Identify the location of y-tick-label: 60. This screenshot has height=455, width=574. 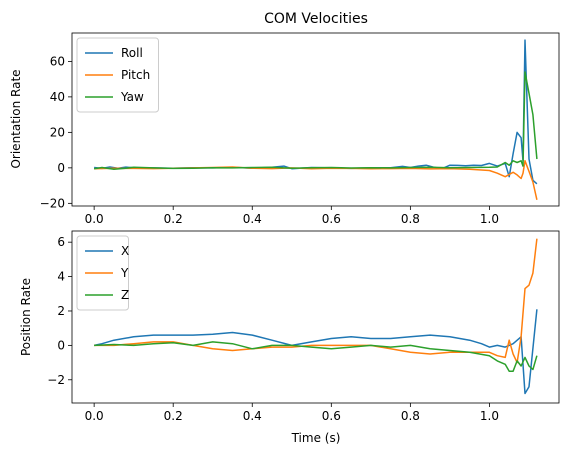
(57, 61).